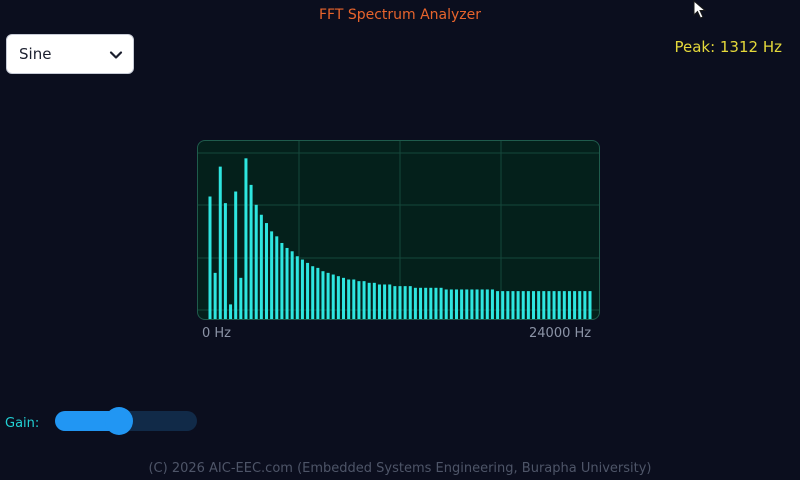  Describe the element at coordinates (700, 9) in the screenshot. I see `mouse-cursor-icon` at that location.